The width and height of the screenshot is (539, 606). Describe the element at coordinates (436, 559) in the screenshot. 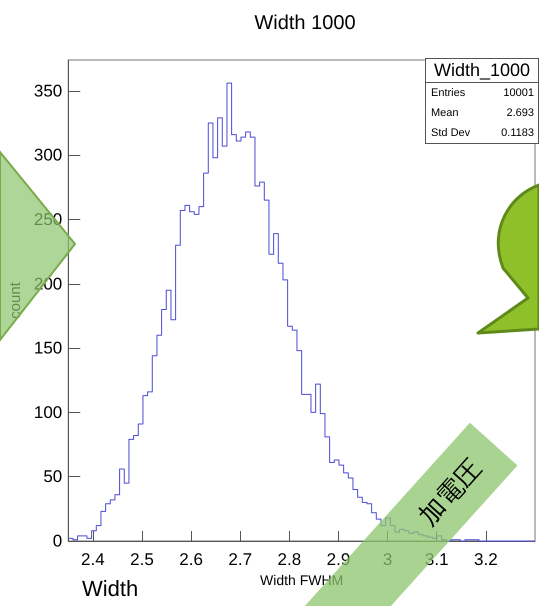

I see `x-tick-label: 3.1` at that location.